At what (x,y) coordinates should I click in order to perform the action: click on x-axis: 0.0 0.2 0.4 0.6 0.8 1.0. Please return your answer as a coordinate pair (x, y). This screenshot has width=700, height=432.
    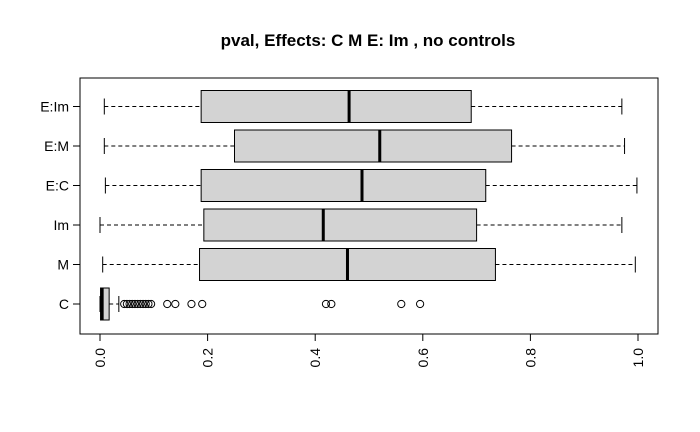
    Looking at the image, I should click on (369, 350).